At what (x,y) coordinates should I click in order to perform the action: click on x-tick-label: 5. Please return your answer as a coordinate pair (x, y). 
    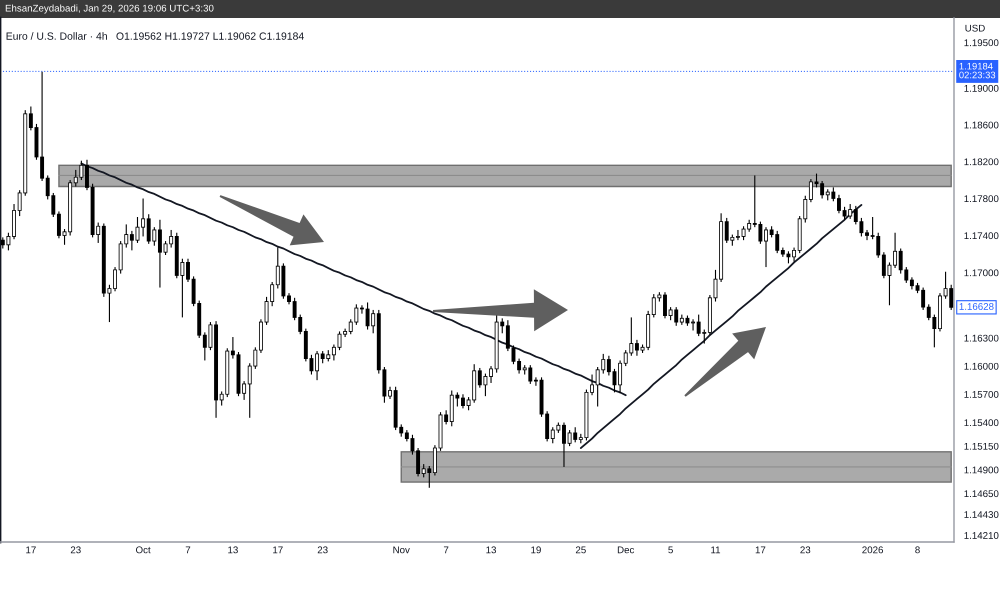
    Looking at the image, I should click on (670, 550).